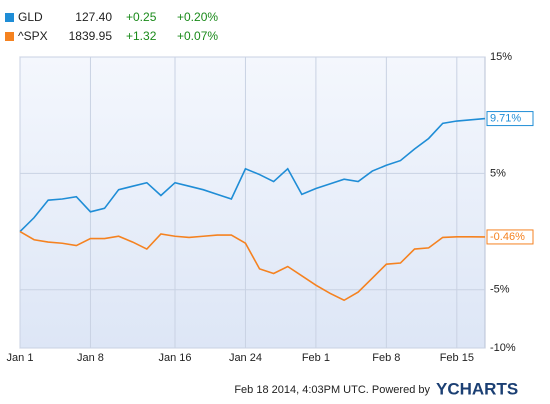  Describe the element at coordinates (141, 17) in the screenshot. I see `legend-change: +0.25` at that location.